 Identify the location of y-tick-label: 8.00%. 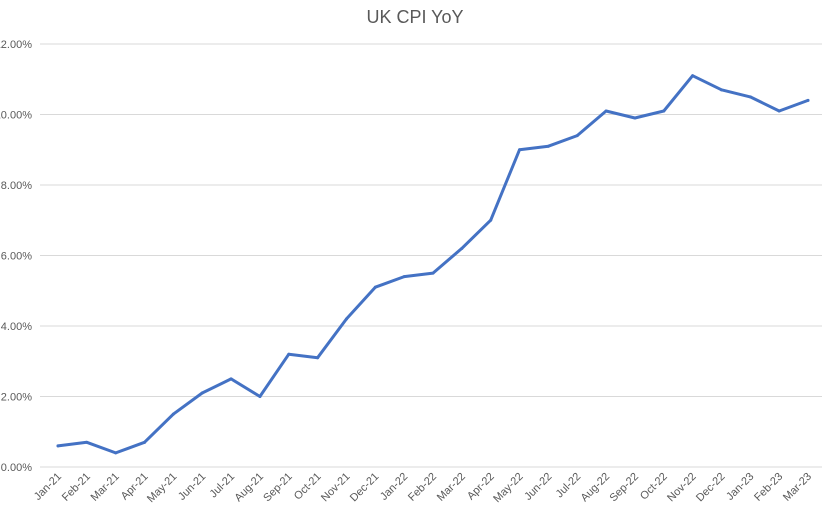
(16, 186).